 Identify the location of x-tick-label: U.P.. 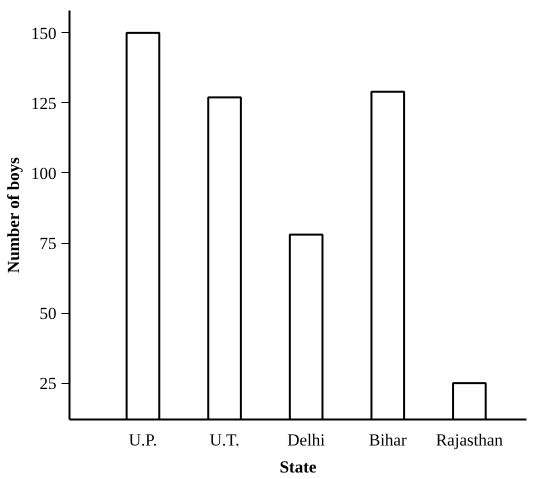
(143, 440).